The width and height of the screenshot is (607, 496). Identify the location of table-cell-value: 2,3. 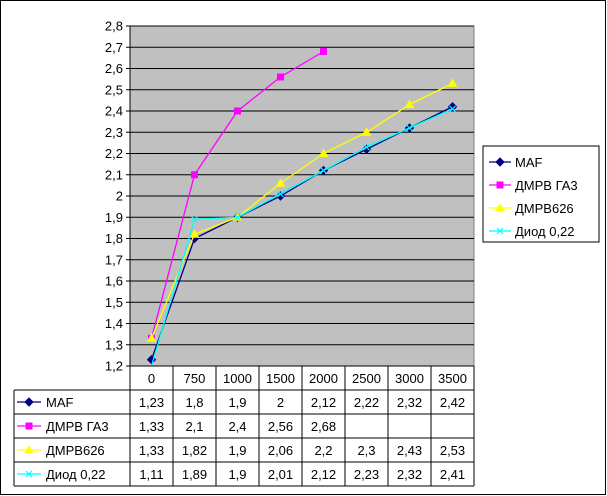
(366, 450).